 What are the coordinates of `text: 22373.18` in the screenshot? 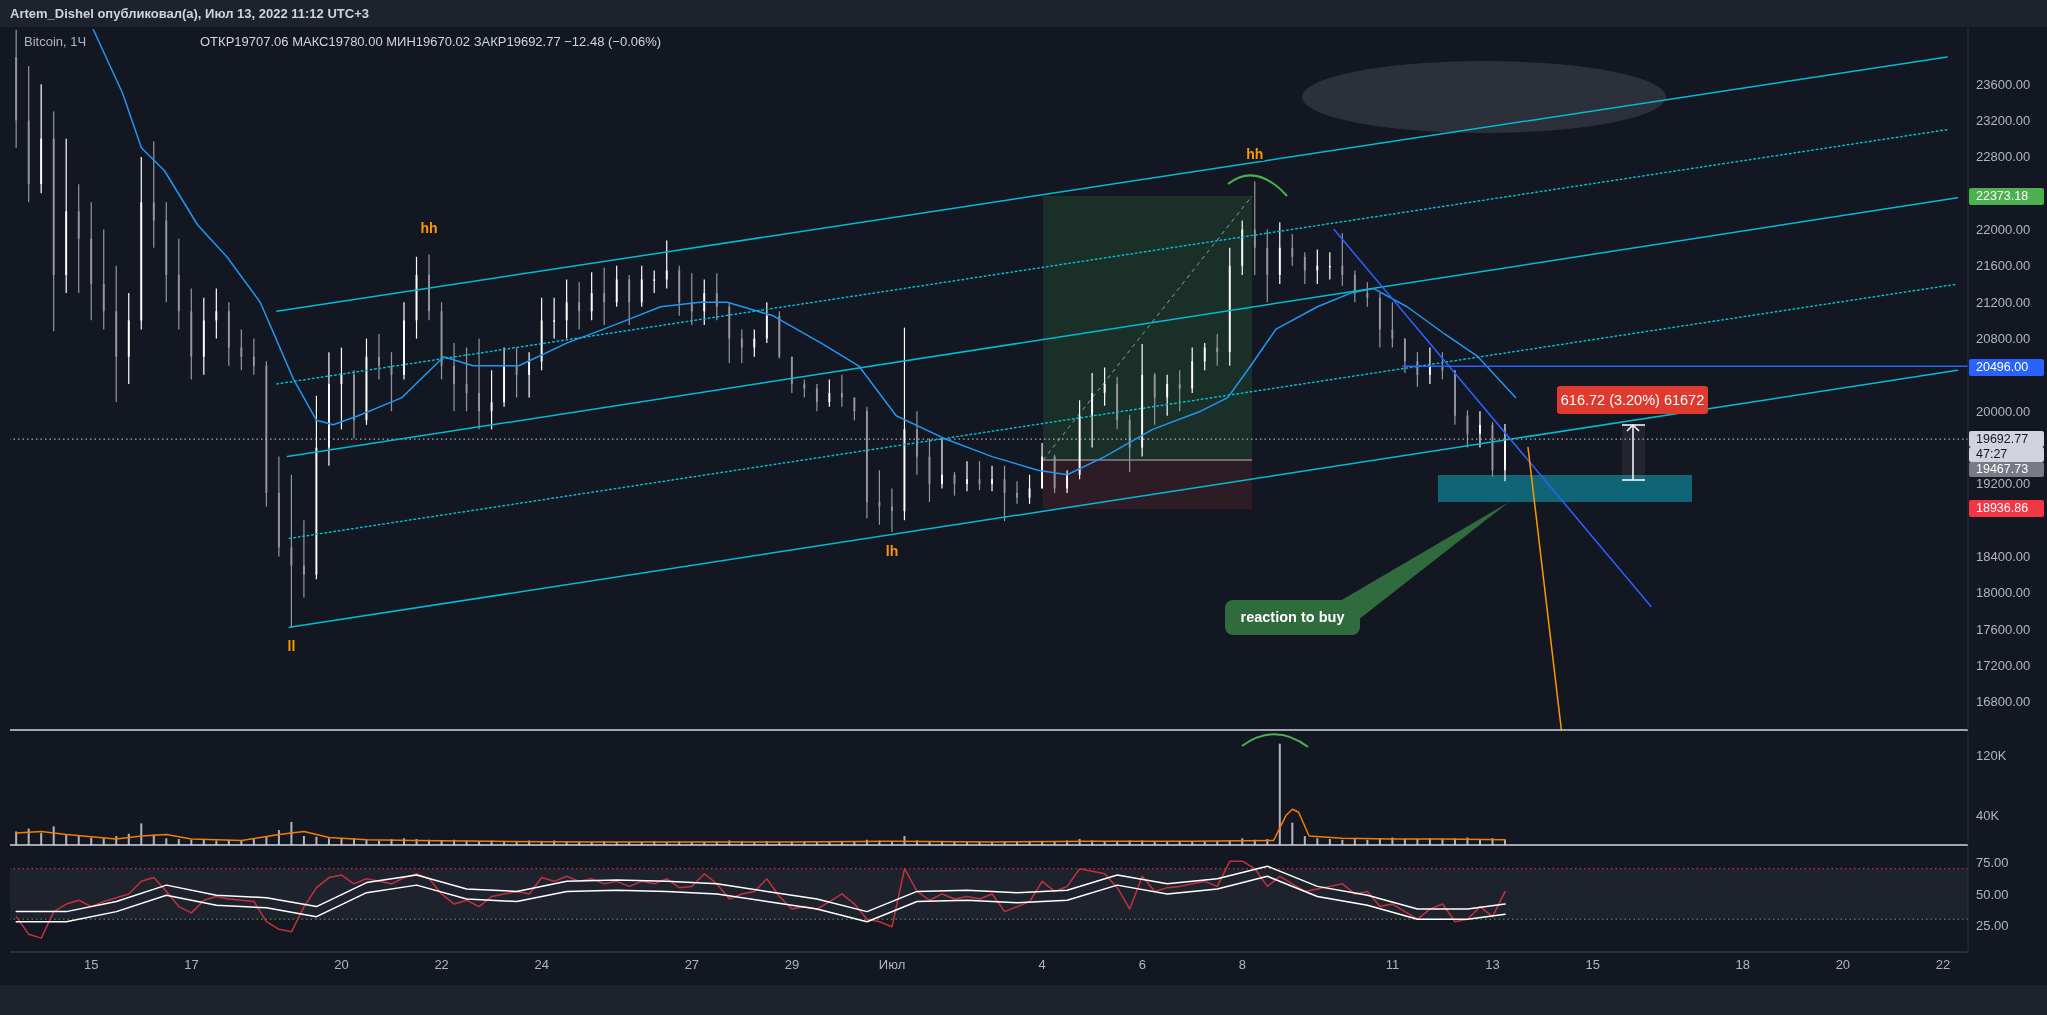 It's located at (2006, 196).